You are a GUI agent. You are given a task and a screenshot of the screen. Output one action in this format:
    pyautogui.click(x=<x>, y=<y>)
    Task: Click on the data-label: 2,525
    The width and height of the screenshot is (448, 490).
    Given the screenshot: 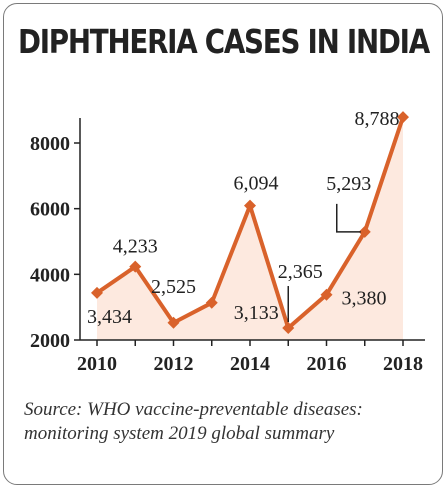 What is the action you would take?
    pyautogui.click(x=173, y=287)
    